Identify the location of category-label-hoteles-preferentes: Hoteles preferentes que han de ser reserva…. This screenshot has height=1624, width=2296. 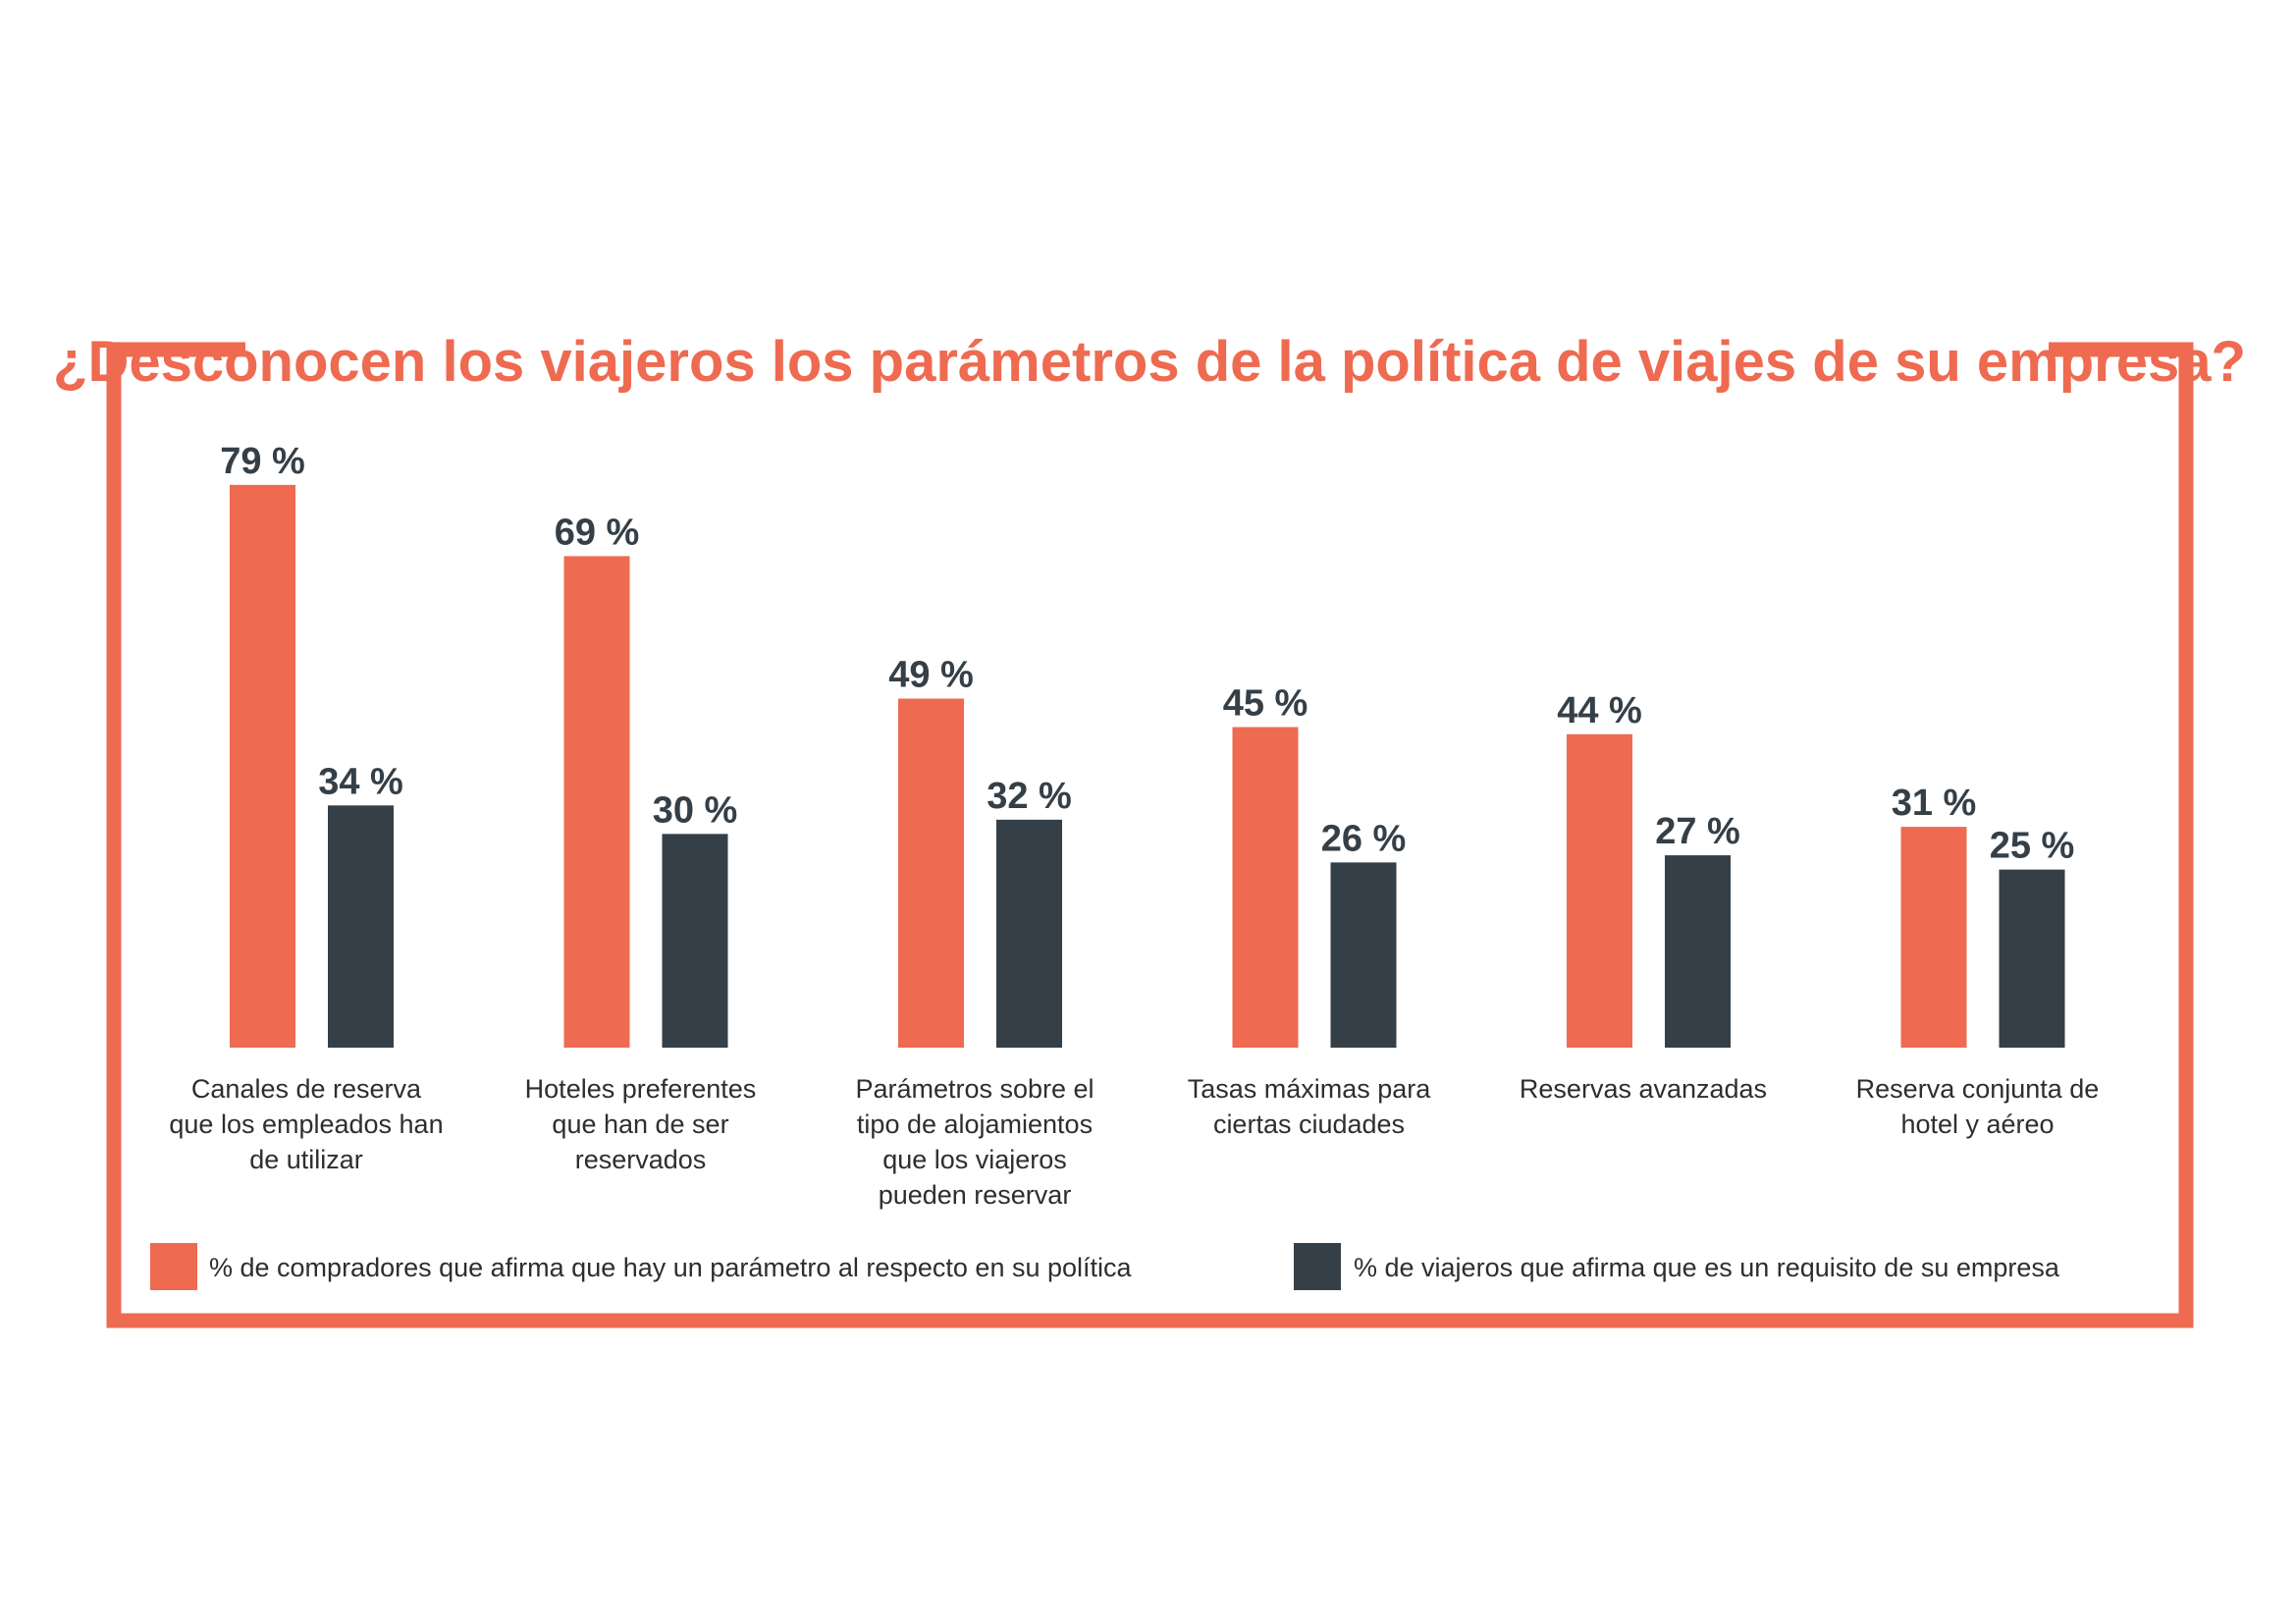
(641, 1124).